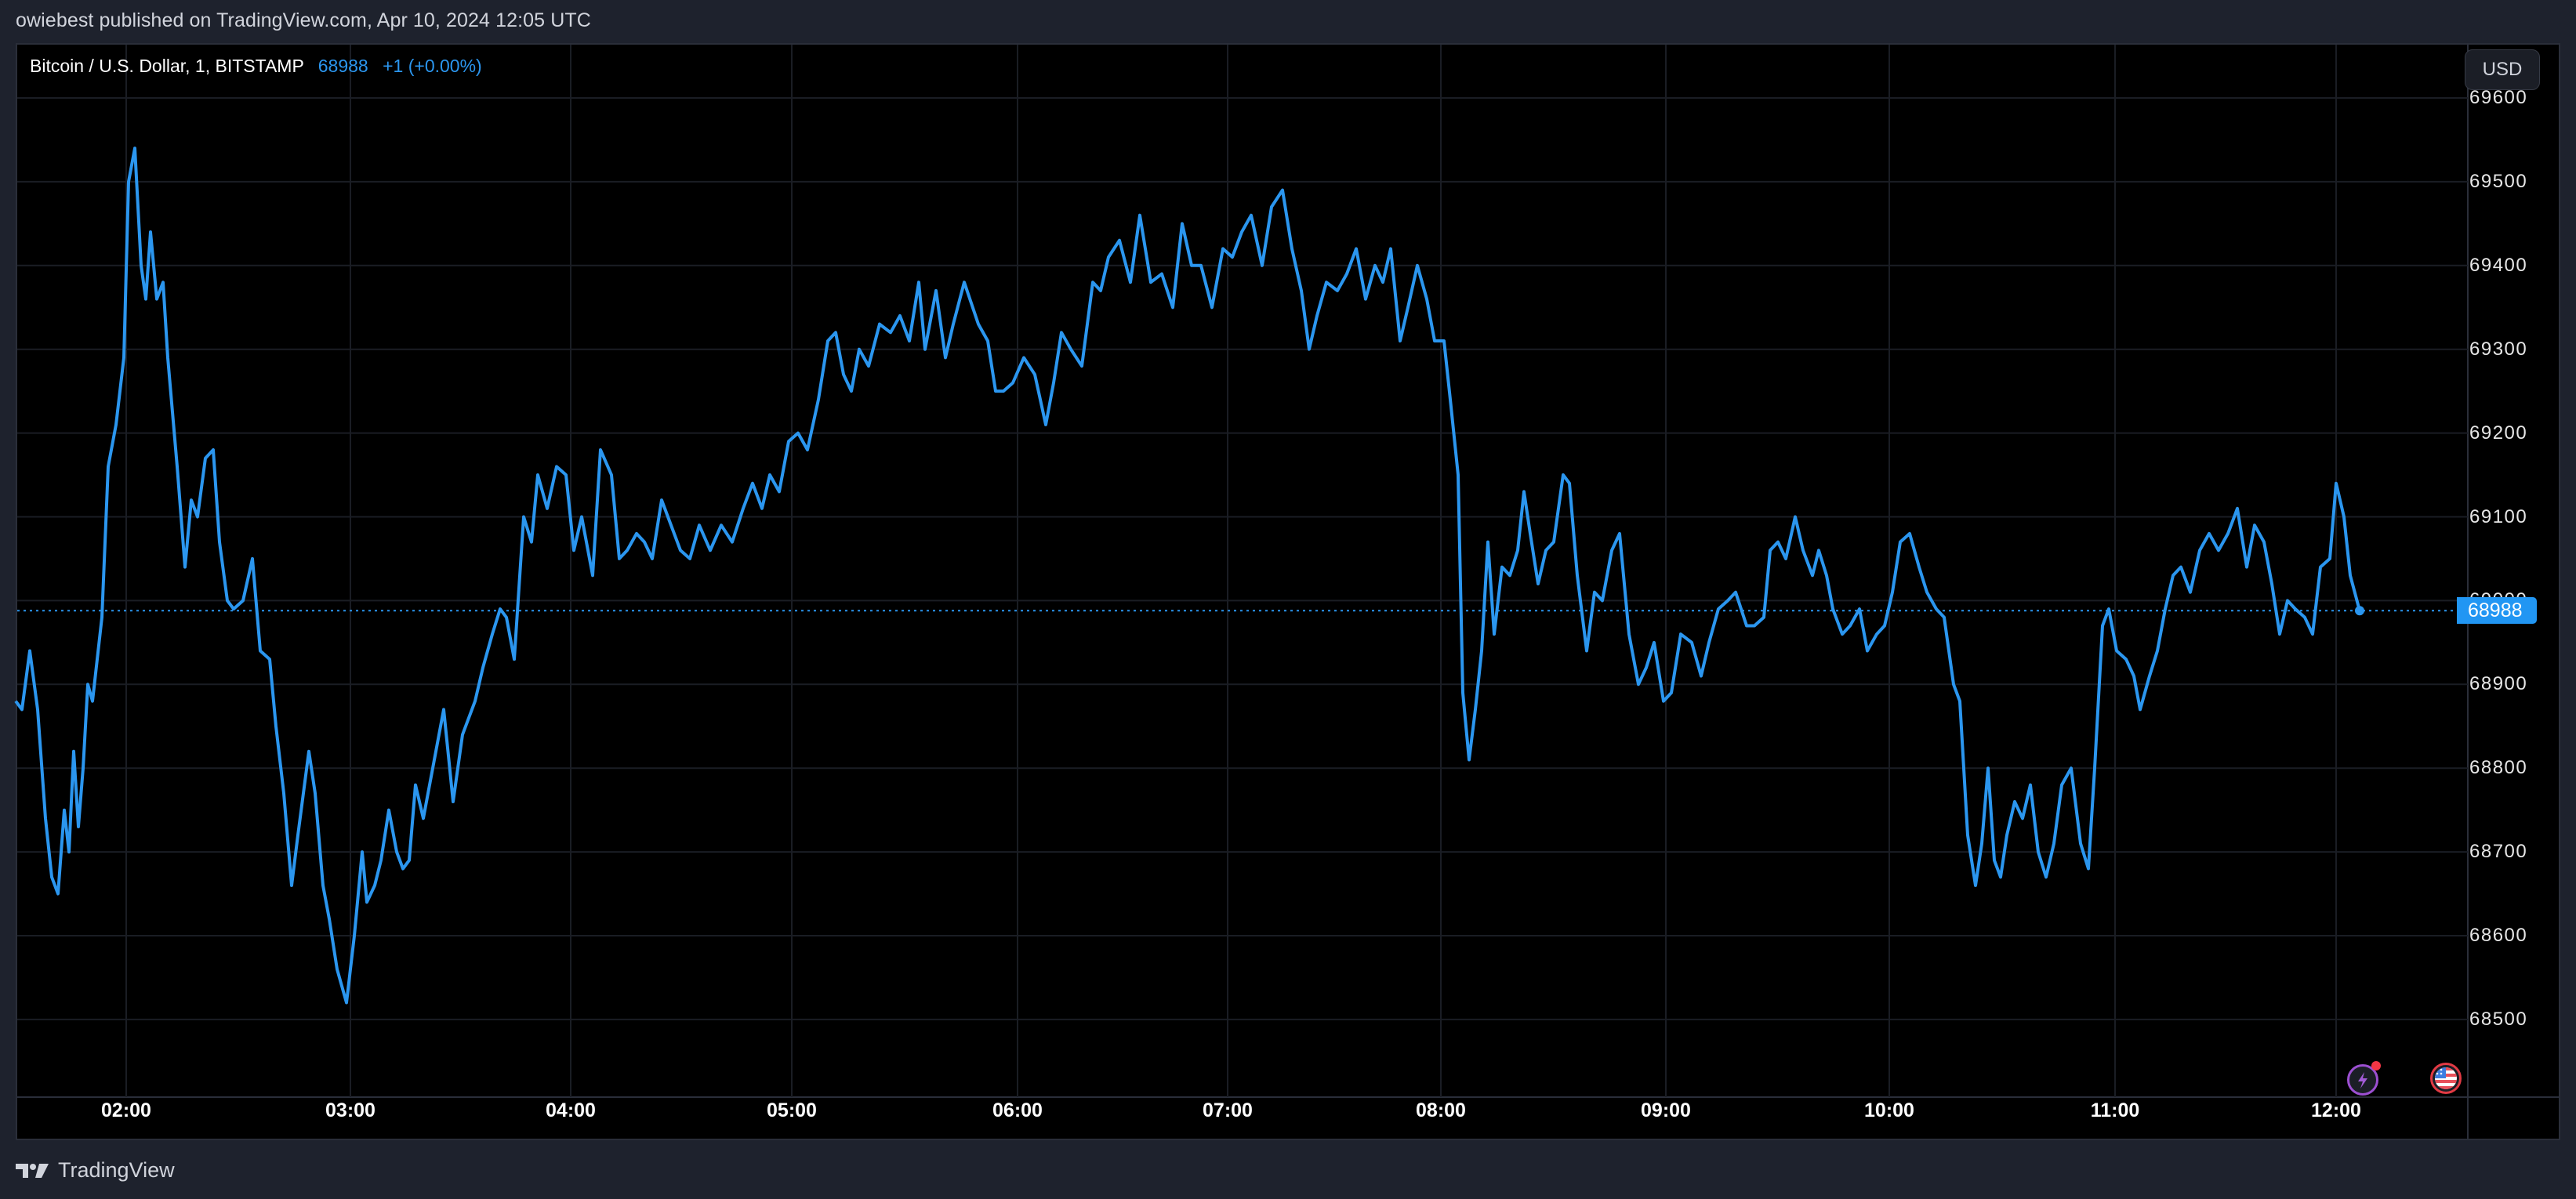  What do you see at coordinates (2364, 1078) in the screenshot?
I see `lightning-events-icon` at bounding box center [2364, 1078].